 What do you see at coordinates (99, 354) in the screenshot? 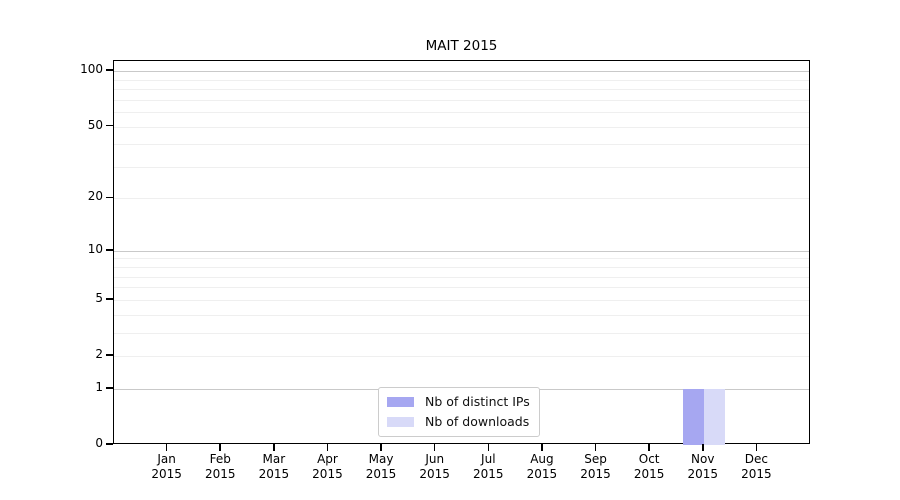
I see `y-tick-label: 2` at bounding box center [99, 354].